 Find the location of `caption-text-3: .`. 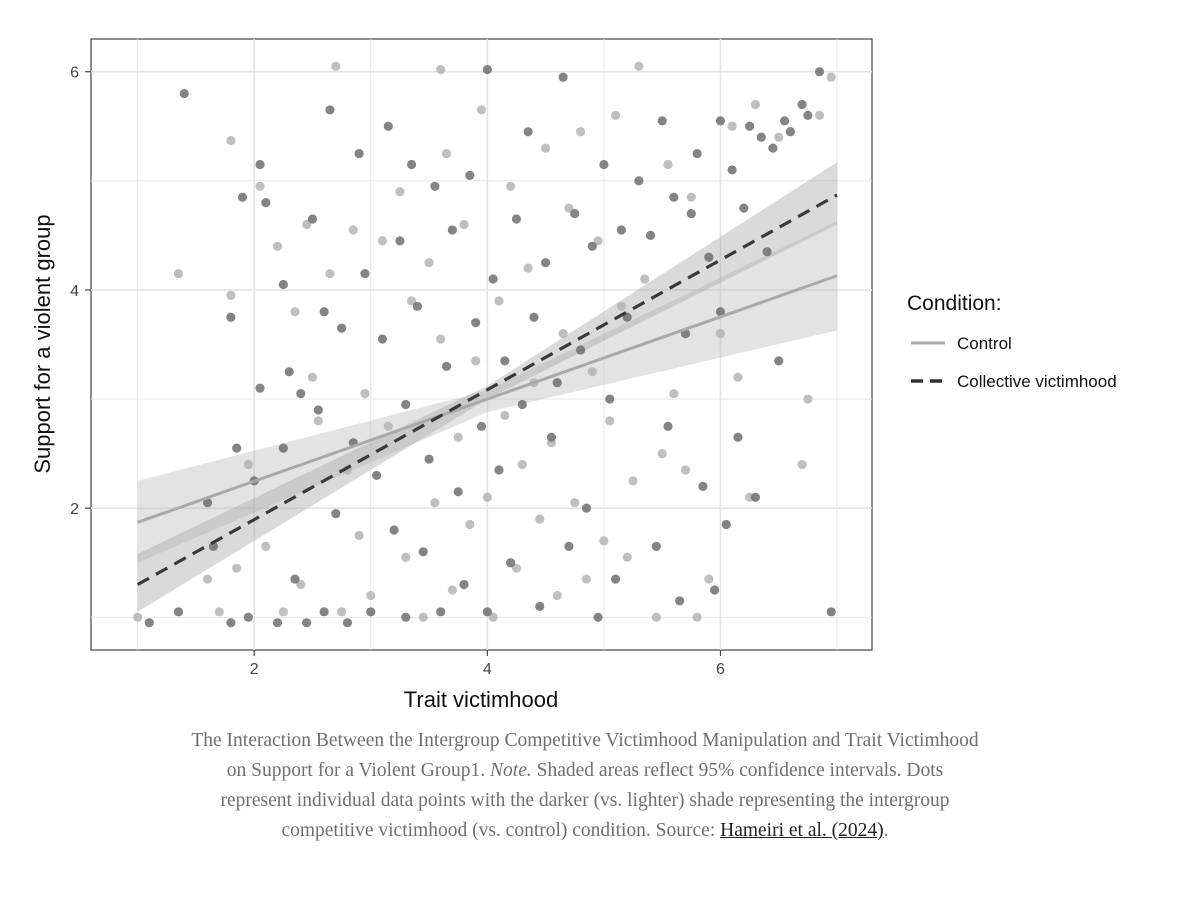

caption-text-3: . is located at coordinates (886, 830).